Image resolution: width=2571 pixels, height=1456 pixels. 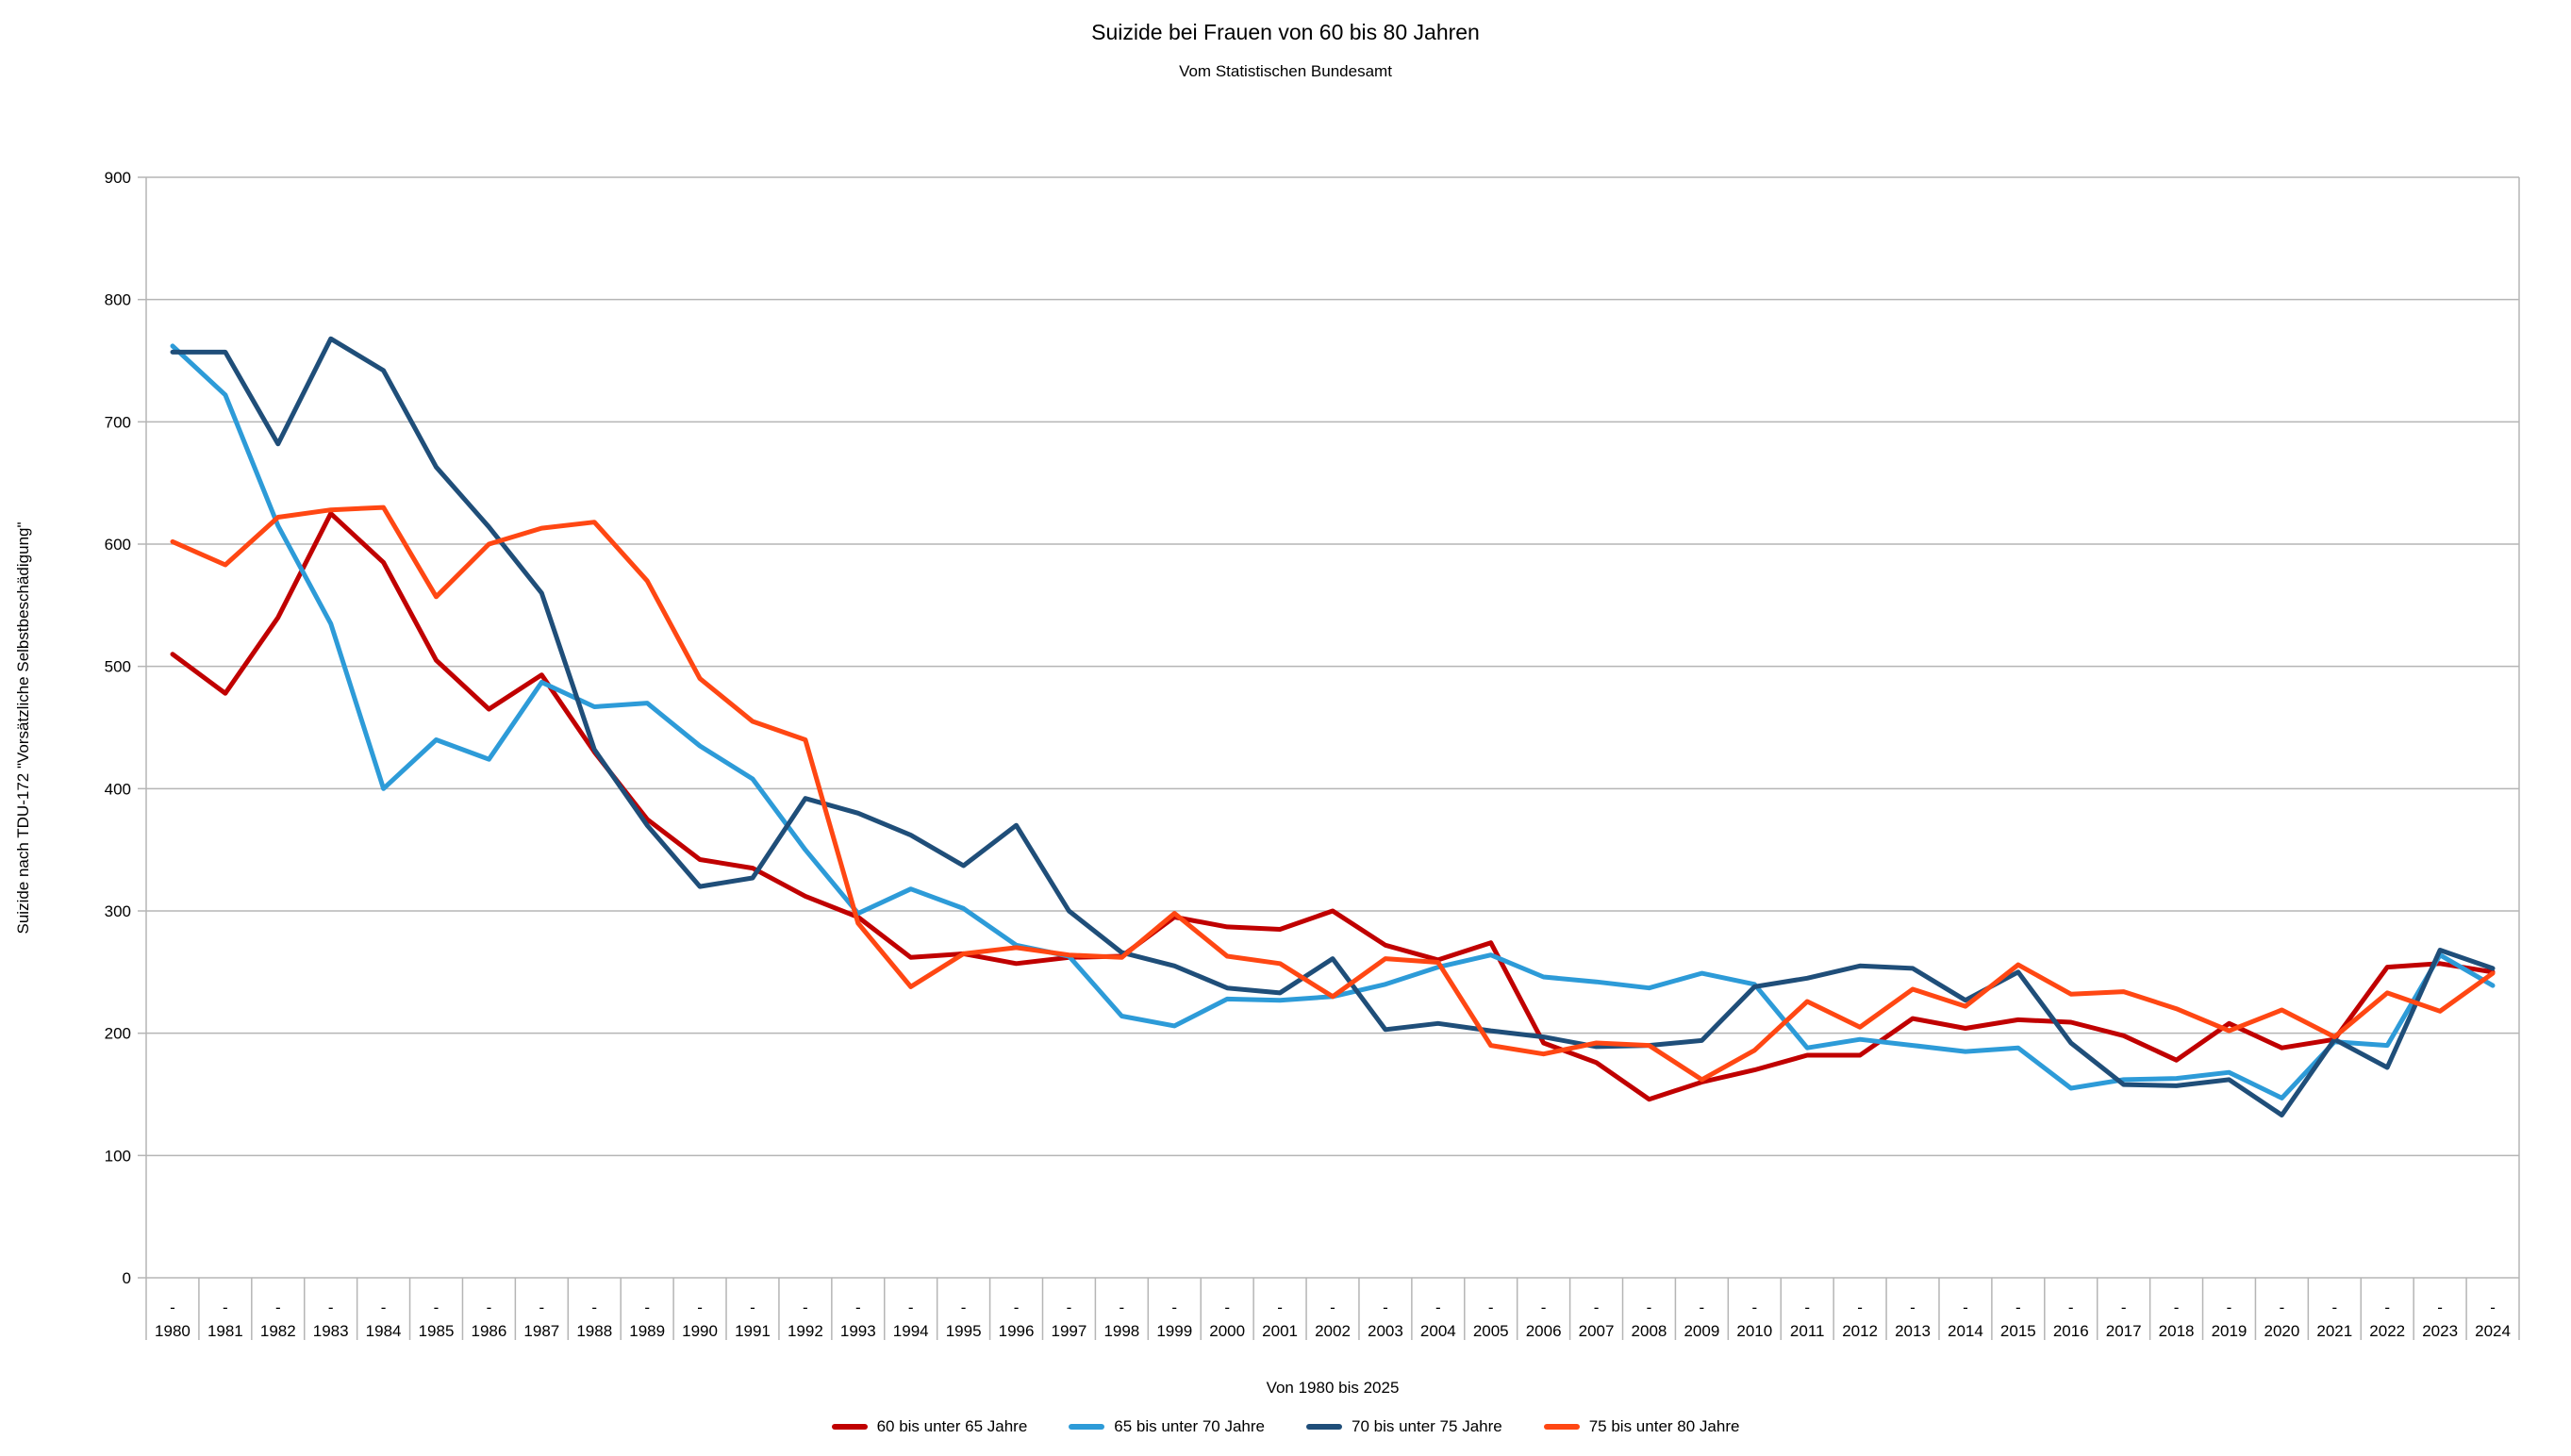 What do you see at coordinates (1438, 1331) in the screenshot?
I see `x-tick-year-label: 2004` at bounding box center [1438, 1331].